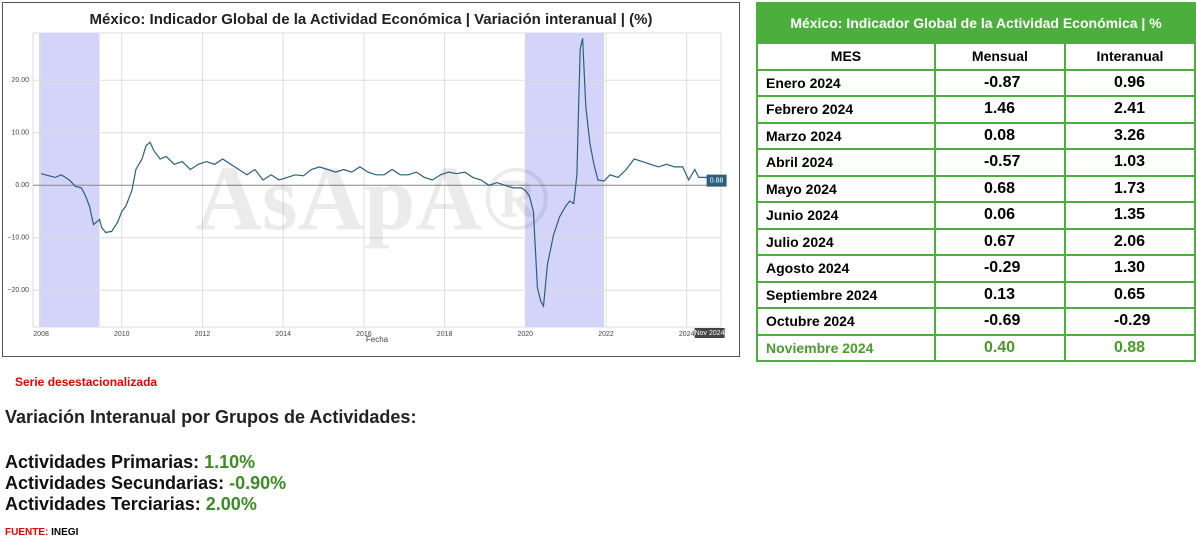 Image resolution: width=1196 pixels, height=540 pixels. I want to click on table-cell: 0.08, so click(999, 135).